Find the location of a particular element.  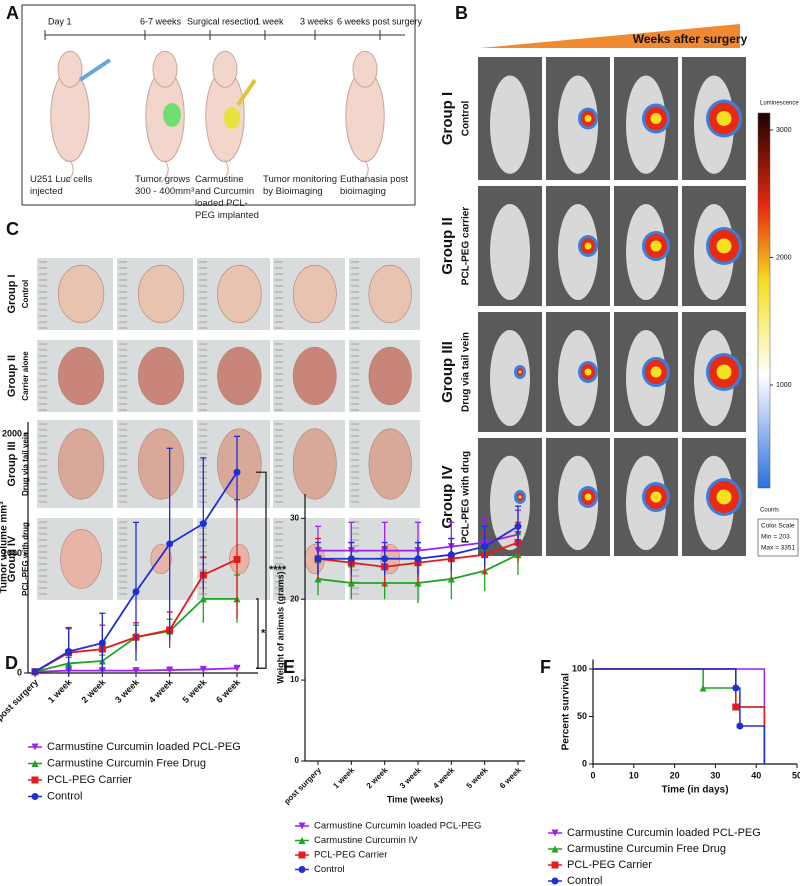

x-tick-label: 2 week is located at coordinates (377, 777).